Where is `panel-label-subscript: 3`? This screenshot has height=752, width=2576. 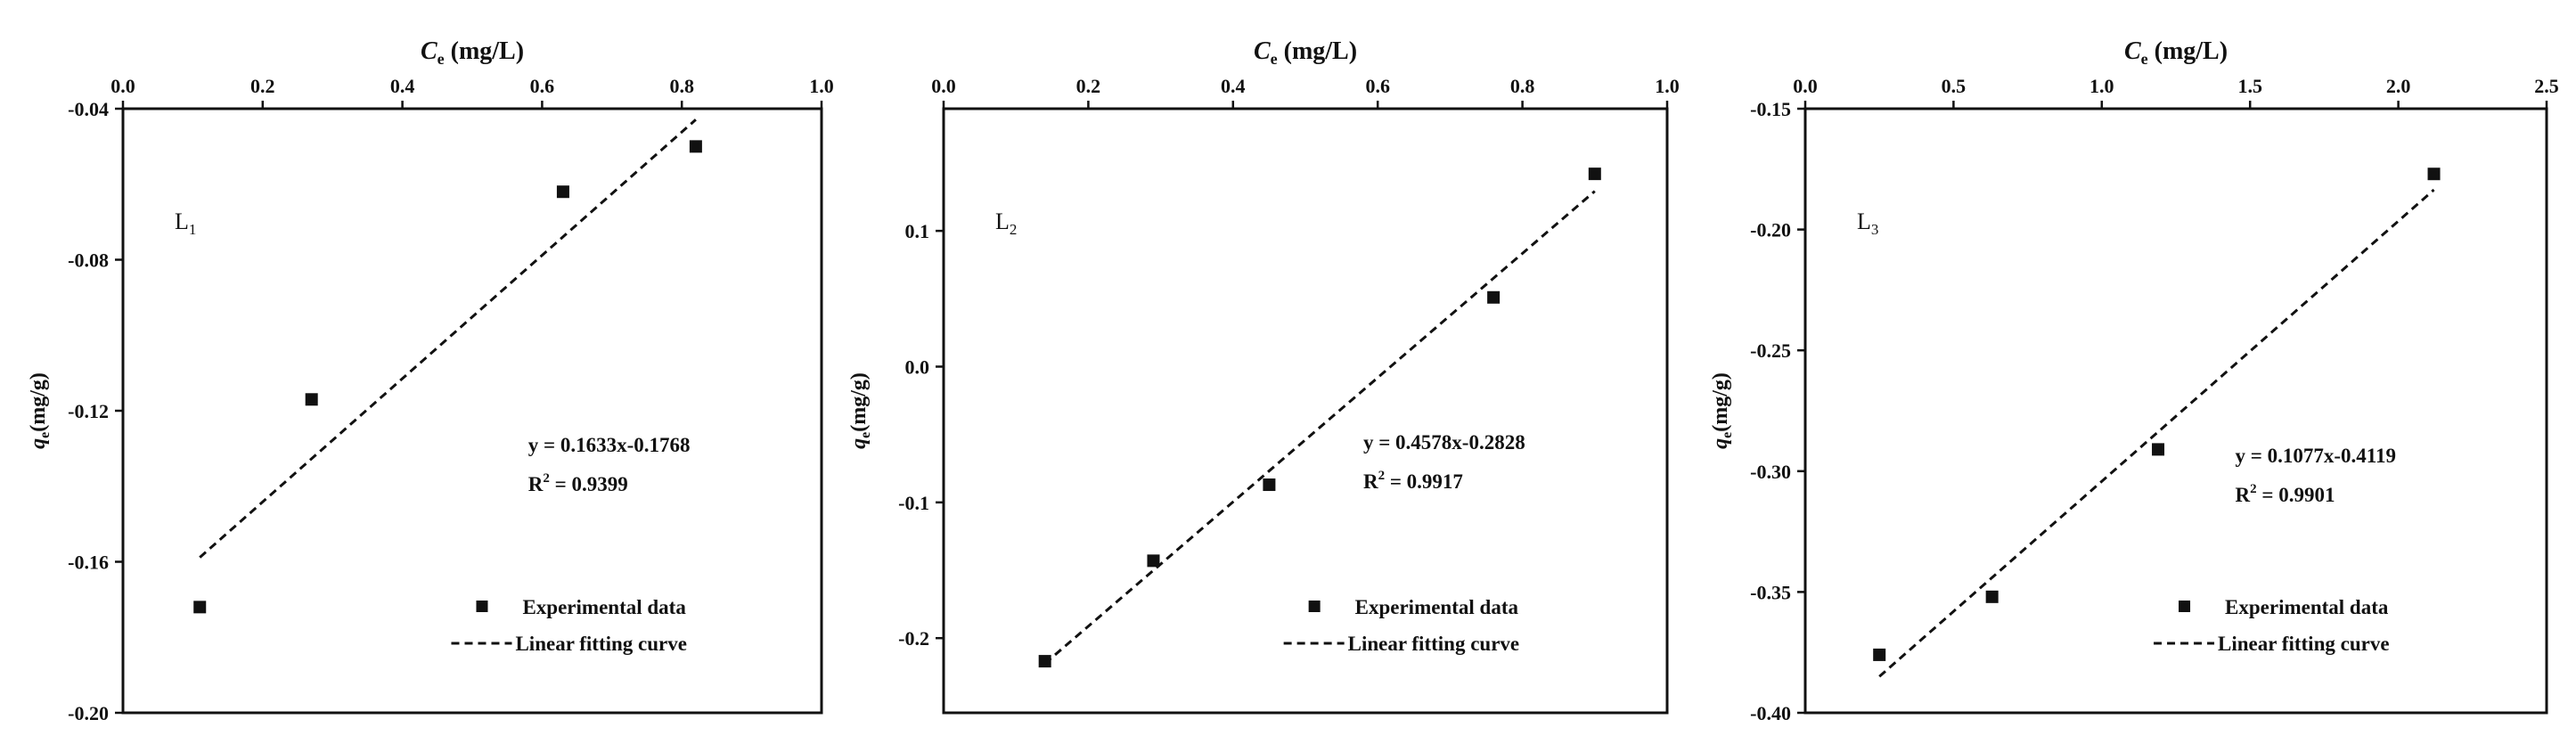
panel-label-subscript: 3 is located at coordinates (1875, 230).